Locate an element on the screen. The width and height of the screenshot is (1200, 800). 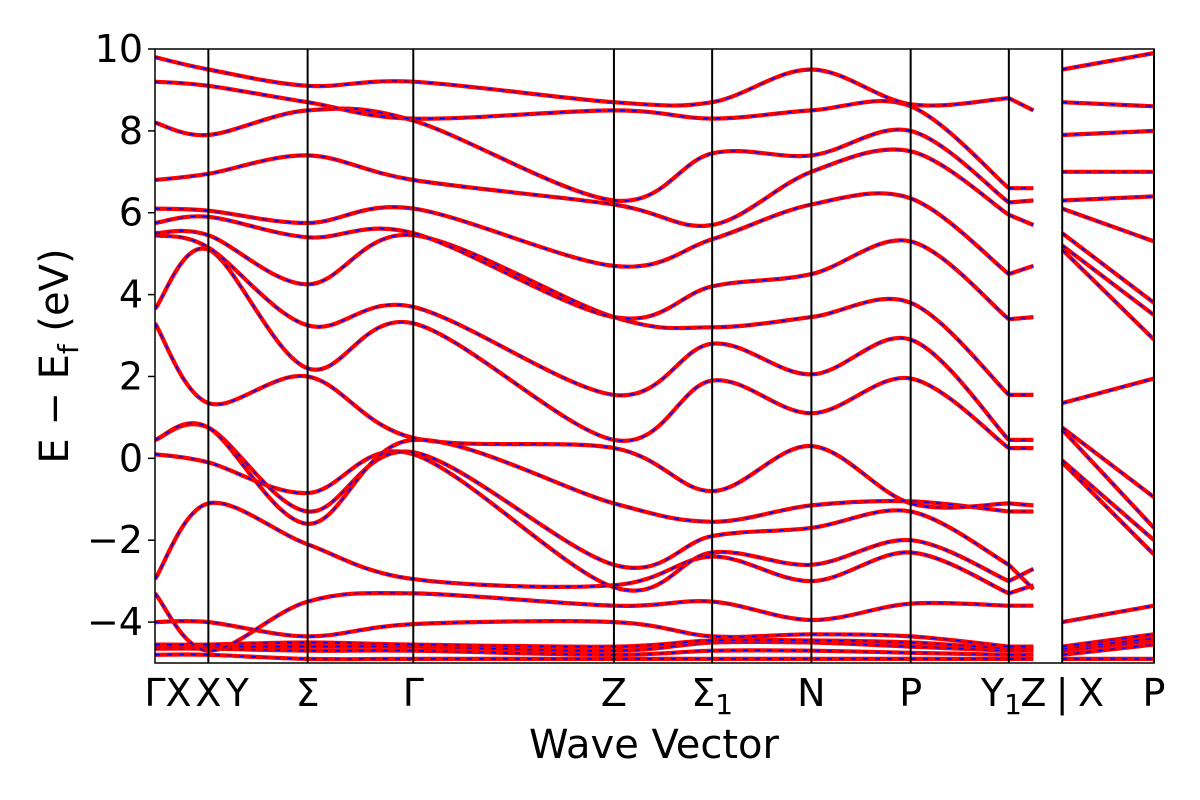
y-axis-title-subscript: f is located at coordinates (68, 348).